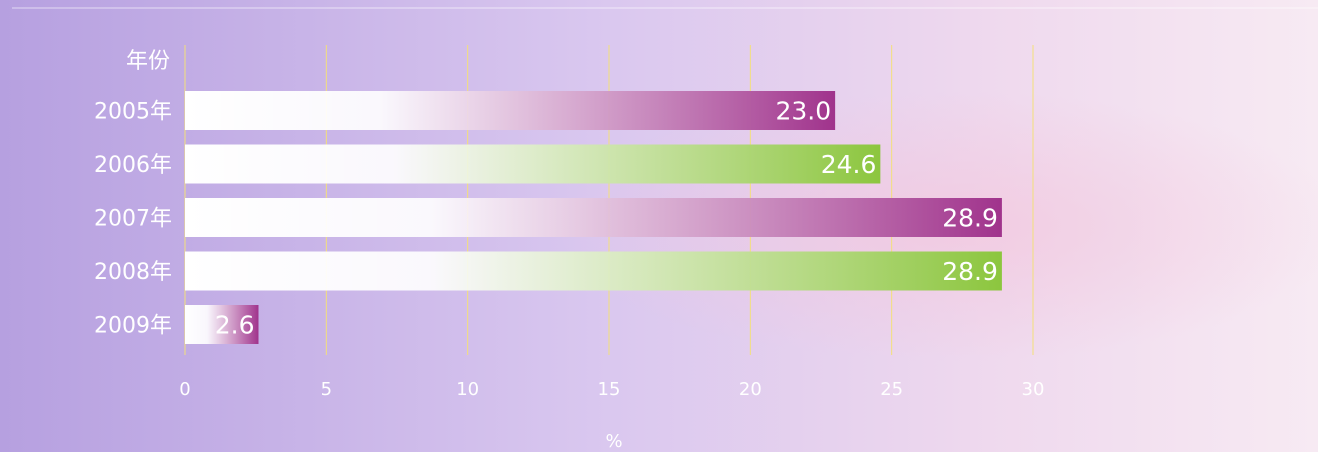  What do you see at coordinates (609, 389) in the screenshot?
I see `x-tick-label: 15` at bounding box center [609, 389].